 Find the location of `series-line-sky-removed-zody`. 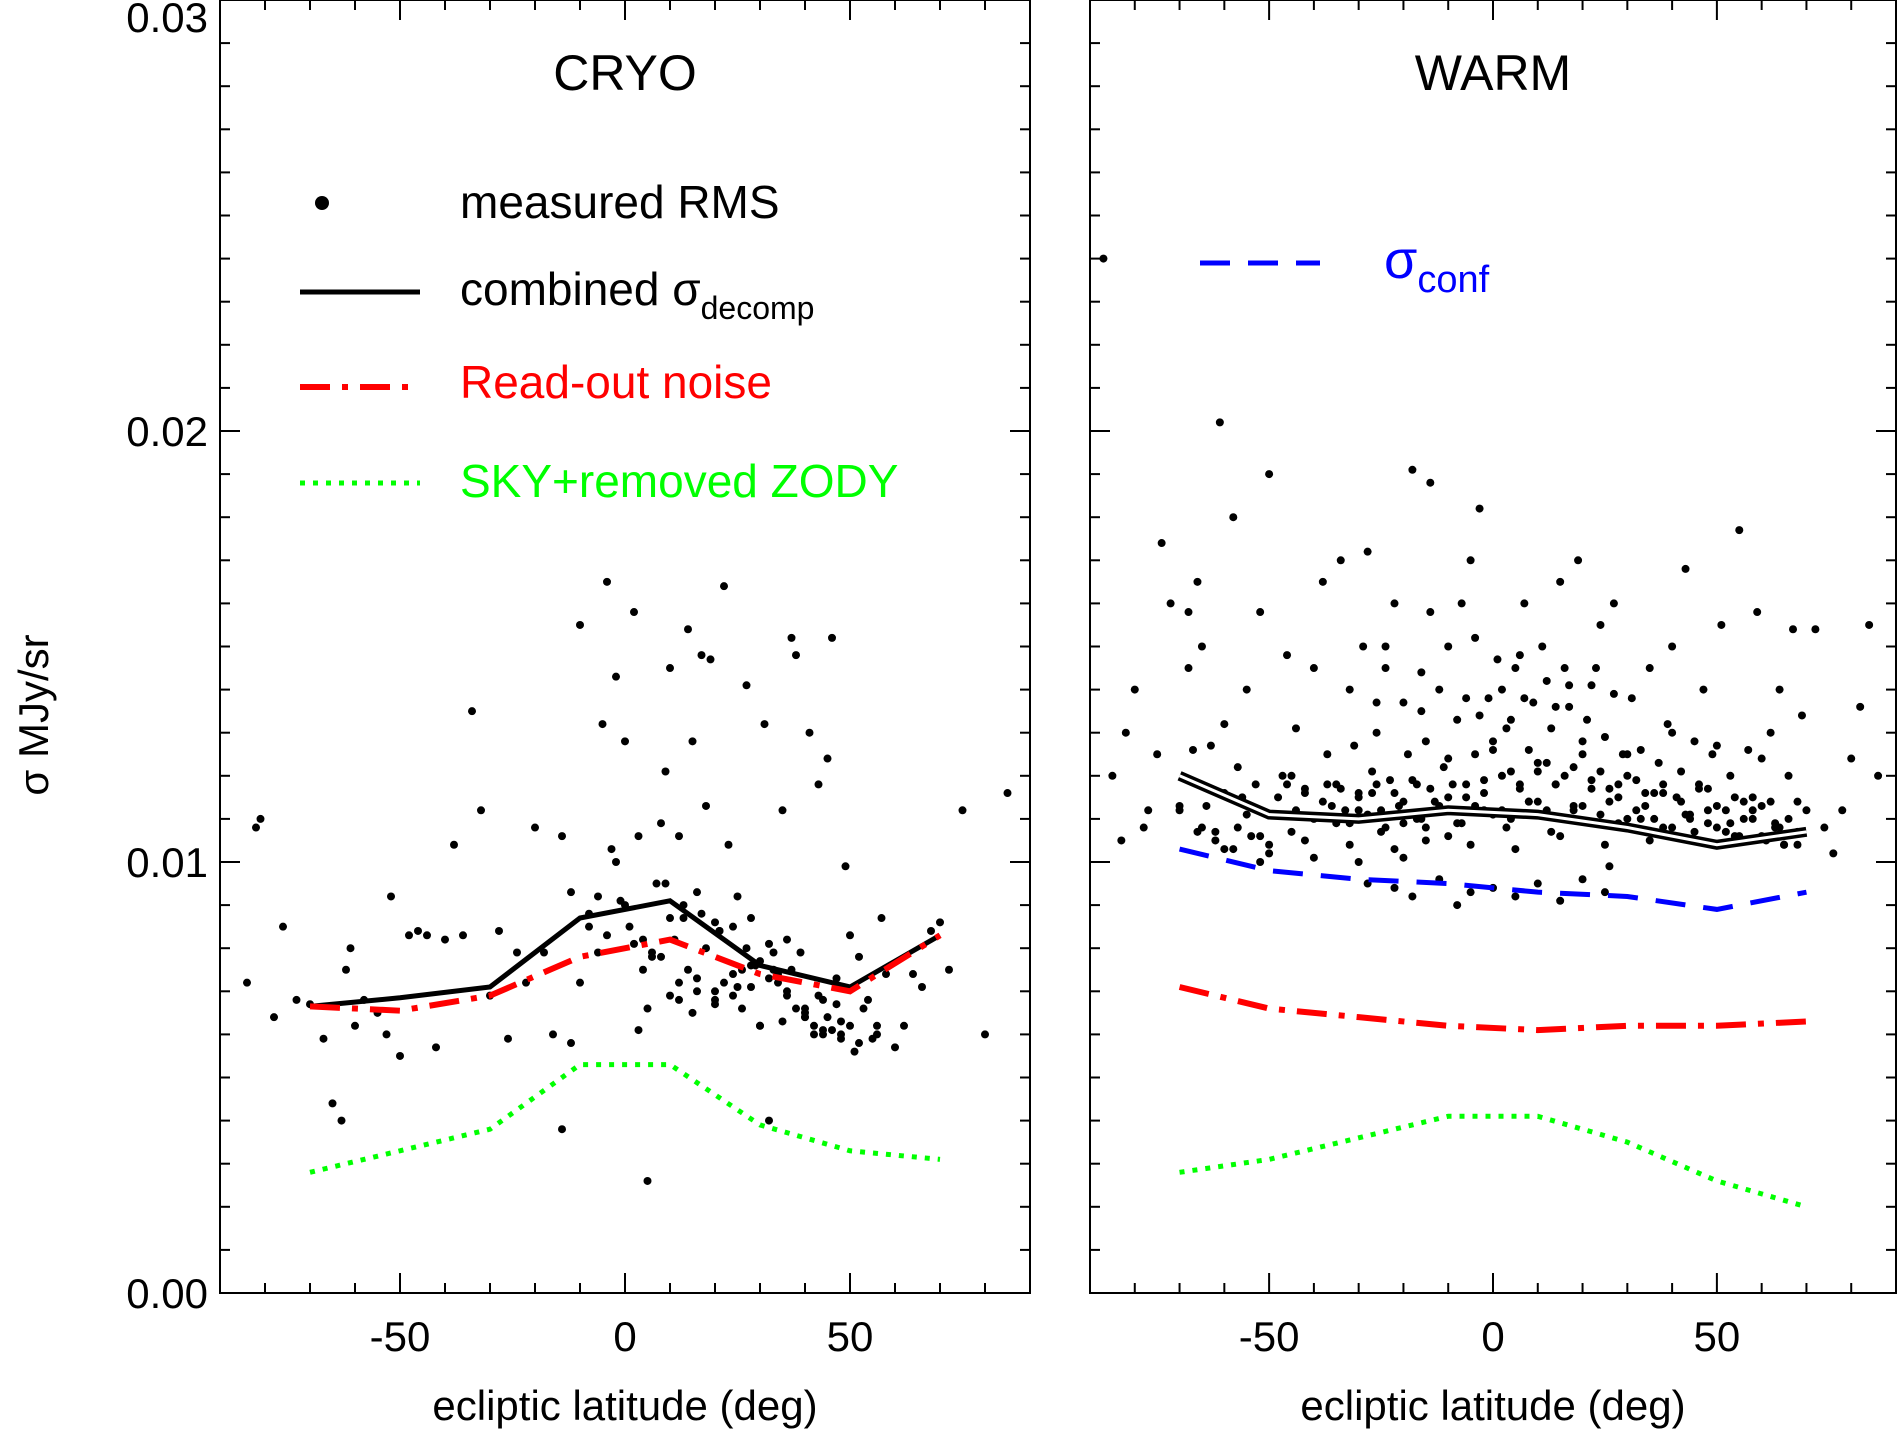

series-line-sky-removed-zody is located at coordinates (1493, 1161).